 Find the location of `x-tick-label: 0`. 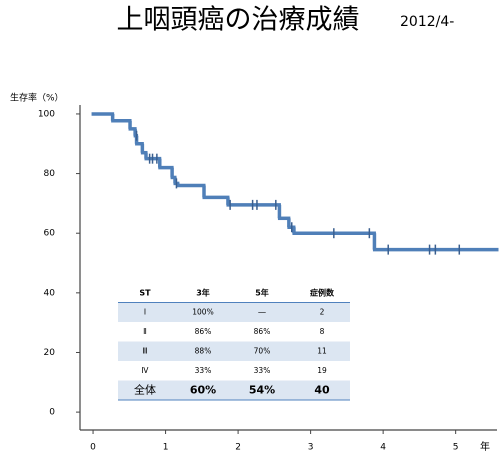

x-tick-label: 0 is located at coordinates (93, 448).